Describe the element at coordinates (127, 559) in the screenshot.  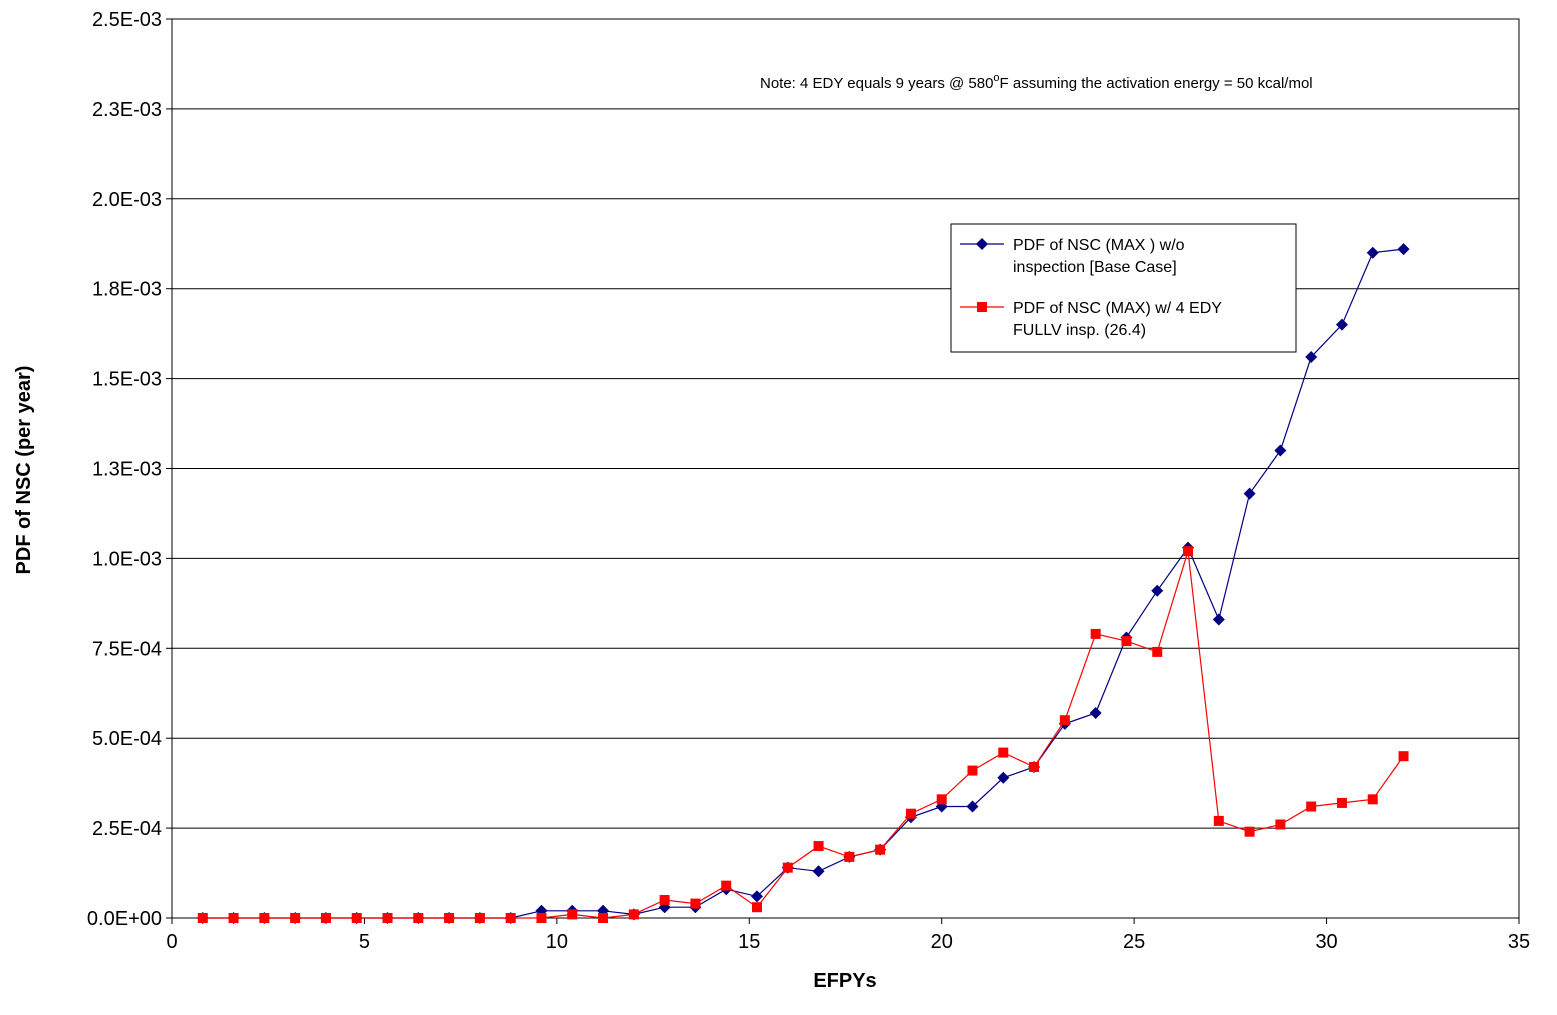
I see `y-tick-label: 1.0E-03` at that location.